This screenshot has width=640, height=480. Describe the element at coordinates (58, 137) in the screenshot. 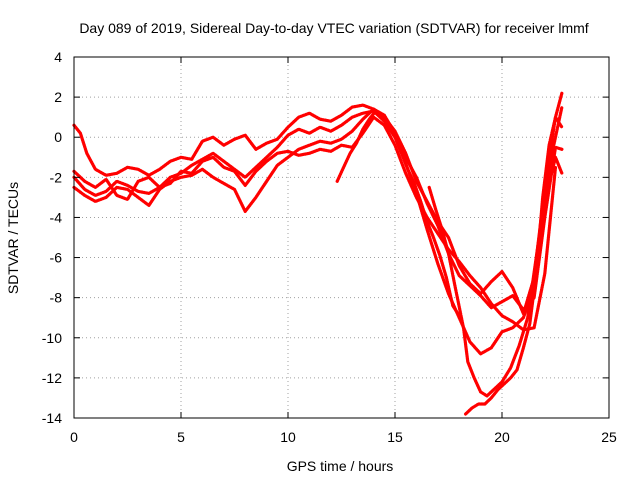

I see `y-tick-label: 0` at that location.